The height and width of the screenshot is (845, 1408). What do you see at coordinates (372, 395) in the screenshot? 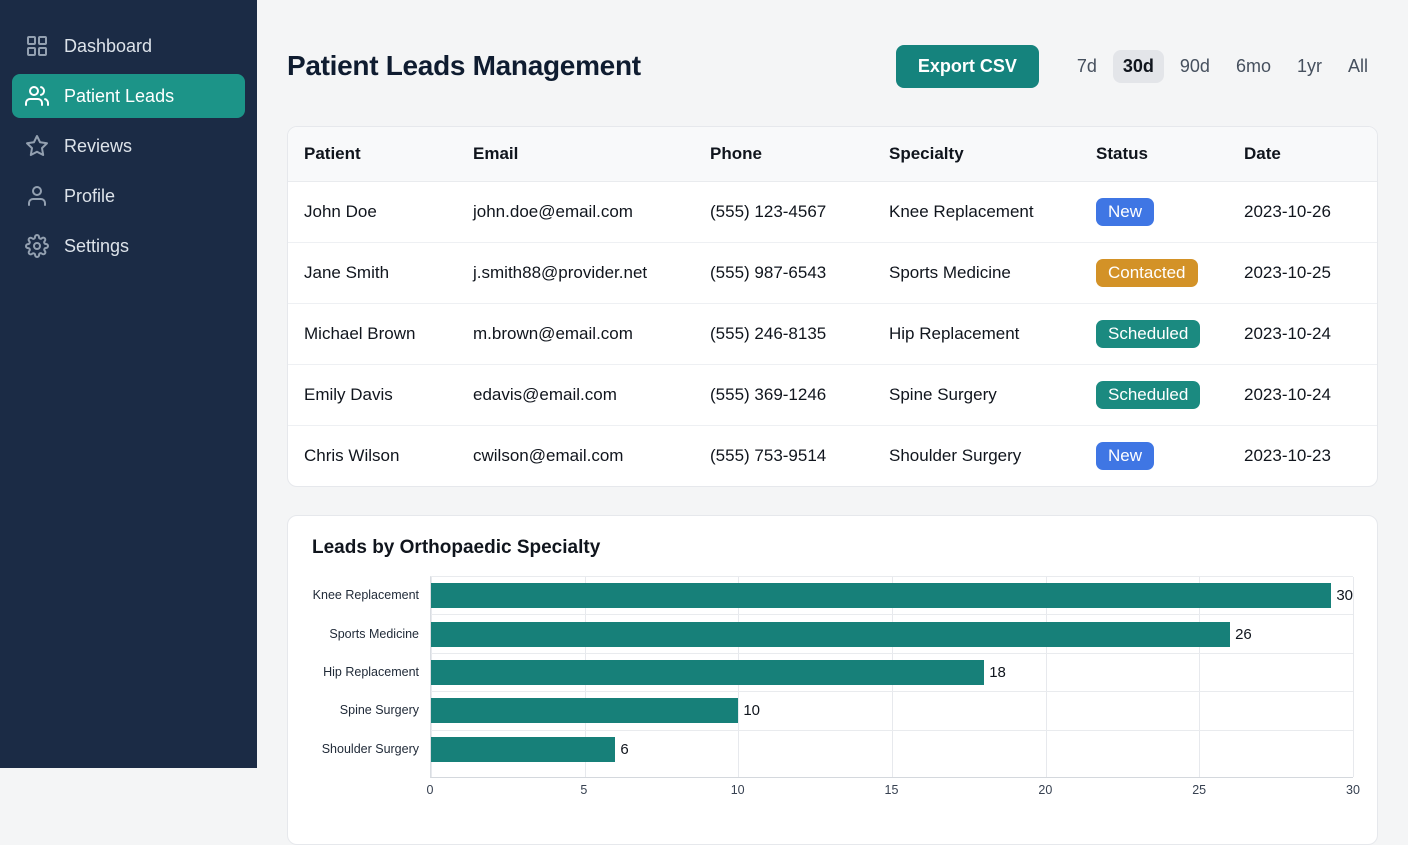
I see `cell-patient: Emily Davis` at bounding box center [372, 395].